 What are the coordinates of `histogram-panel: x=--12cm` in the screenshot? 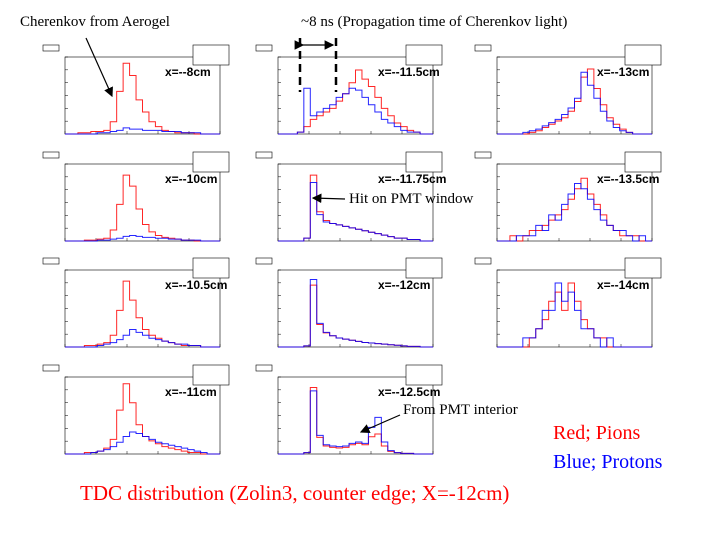 It's located at (349, 302).